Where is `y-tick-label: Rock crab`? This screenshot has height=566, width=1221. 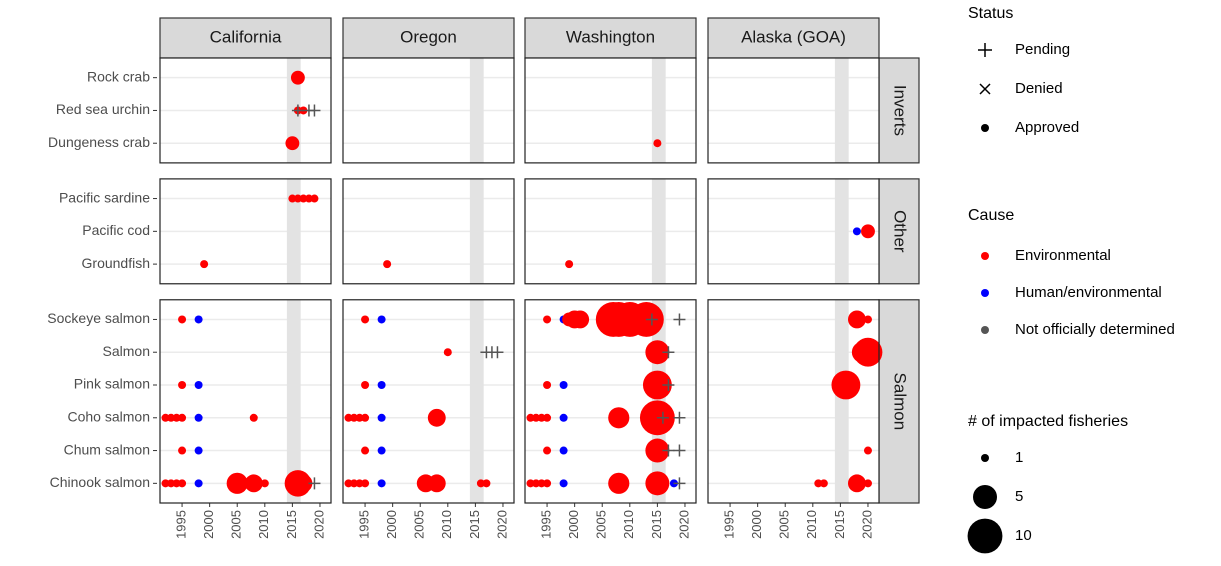 y-tick-label: Rock crab is located at coordinates (118, 76).